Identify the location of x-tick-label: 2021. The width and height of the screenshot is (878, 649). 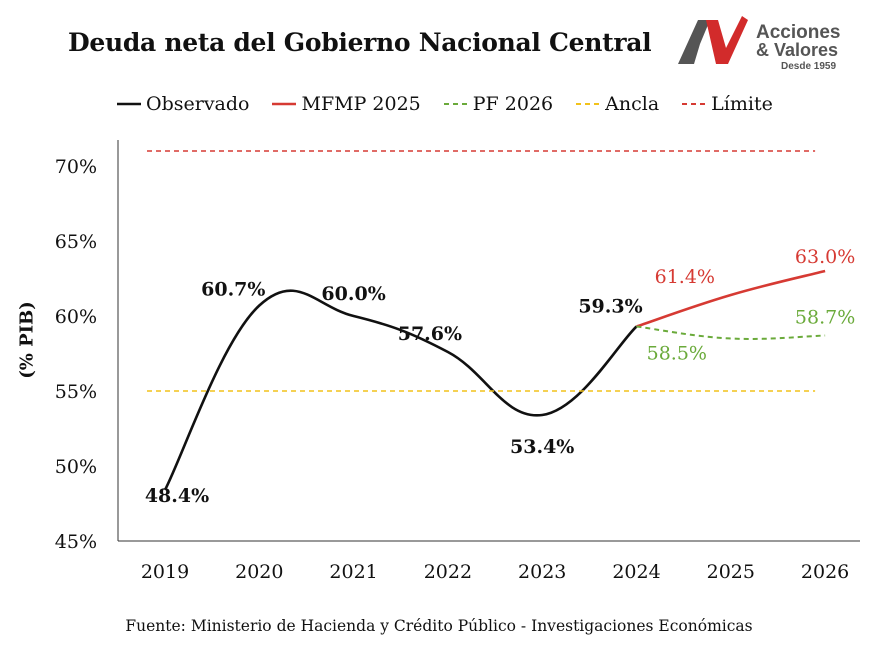
(353, 572).